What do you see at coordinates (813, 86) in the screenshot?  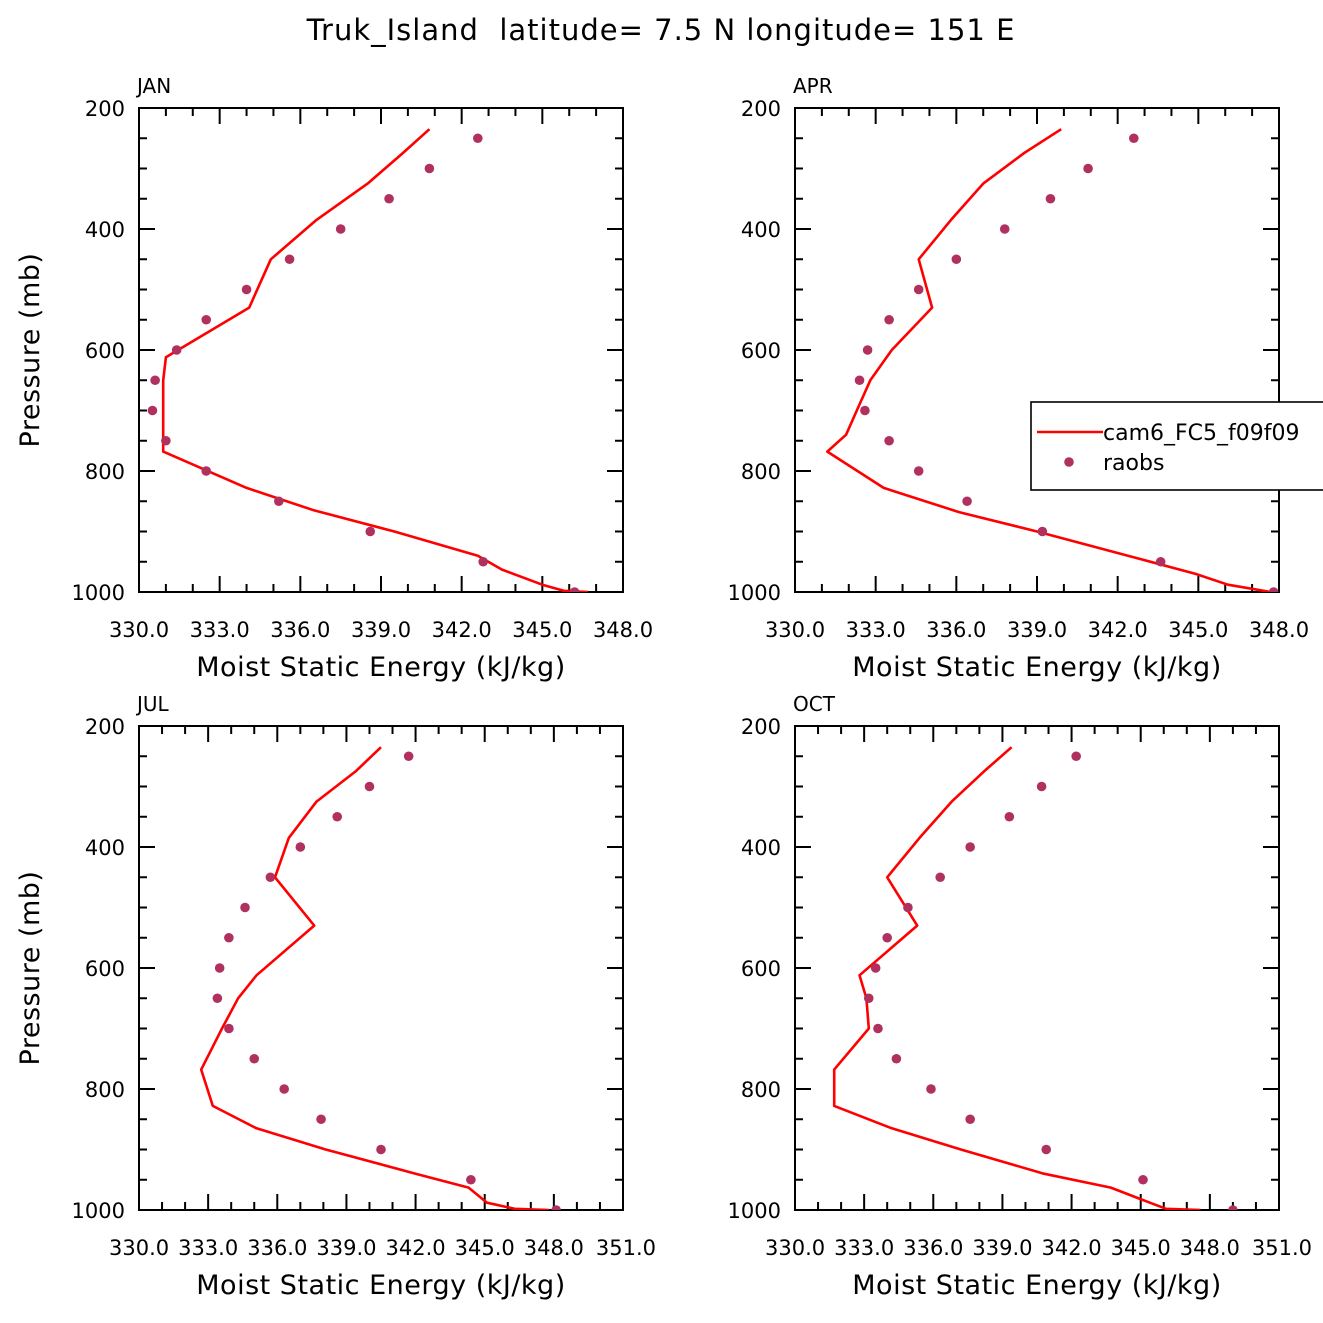 I see `panel-label: APR` at bounding box center [813, 86].